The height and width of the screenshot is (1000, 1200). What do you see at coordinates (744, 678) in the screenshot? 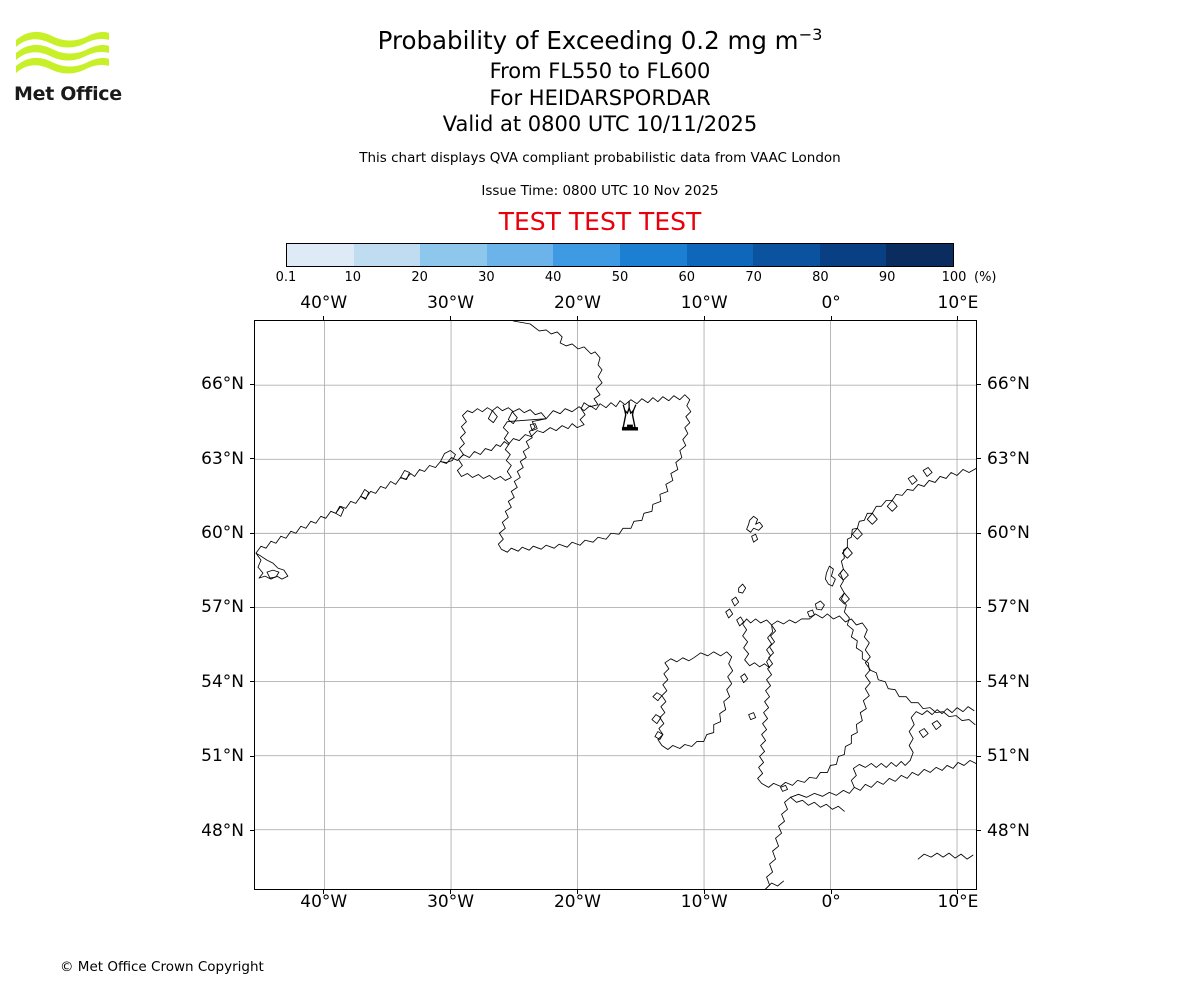
I see `coastline-isle-of-man` at bounding box center [744, 678].